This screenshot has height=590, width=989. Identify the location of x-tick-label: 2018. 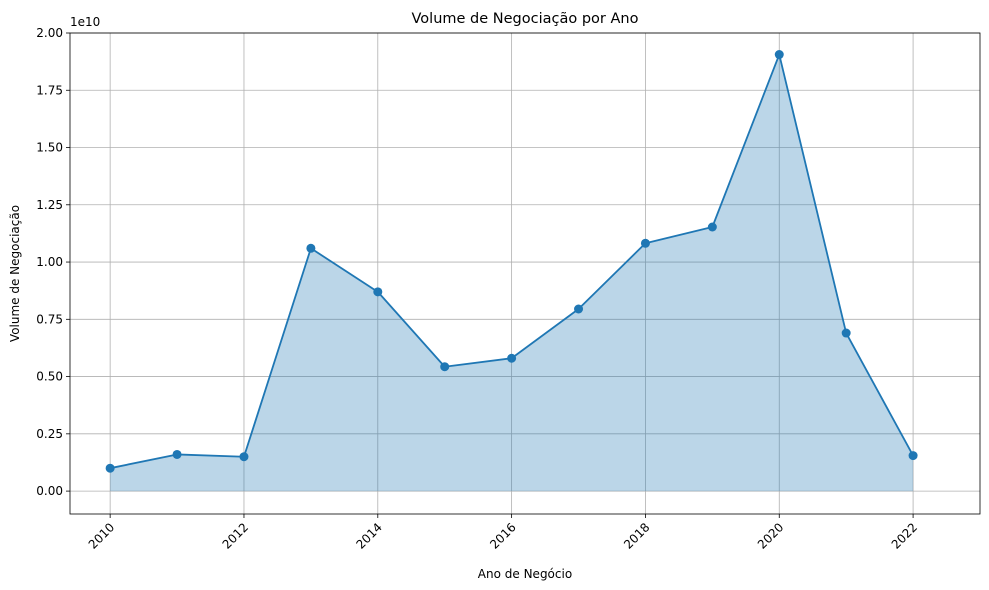
(636, 535).